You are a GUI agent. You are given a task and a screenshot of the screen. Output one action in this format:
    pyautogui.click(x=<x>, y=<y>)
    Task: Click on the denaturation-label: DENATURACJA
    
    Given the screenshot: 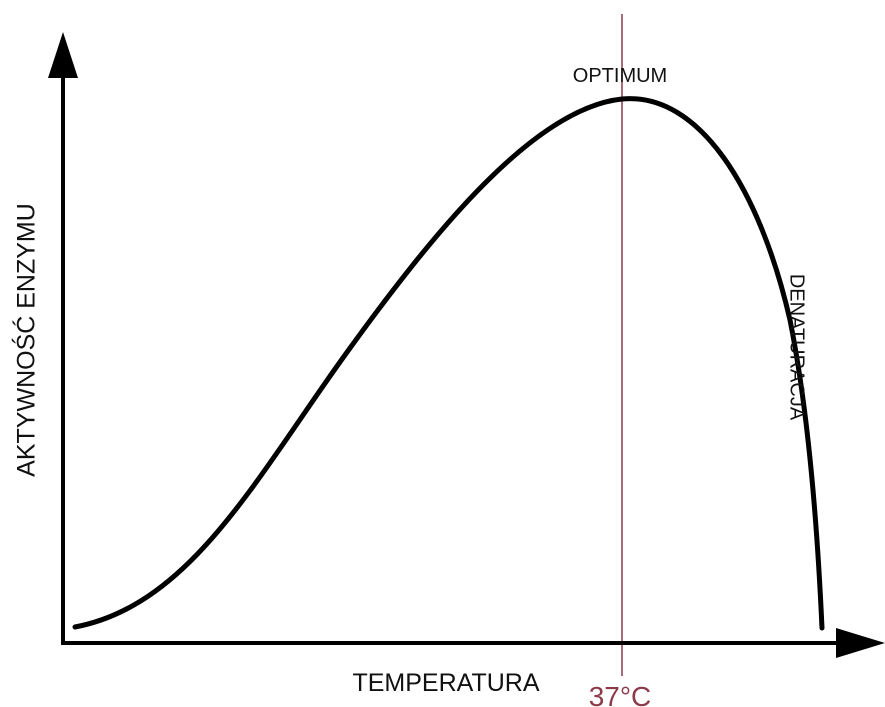 What is the action you would take?
    pyautogui.click(x=797, y=347)
    